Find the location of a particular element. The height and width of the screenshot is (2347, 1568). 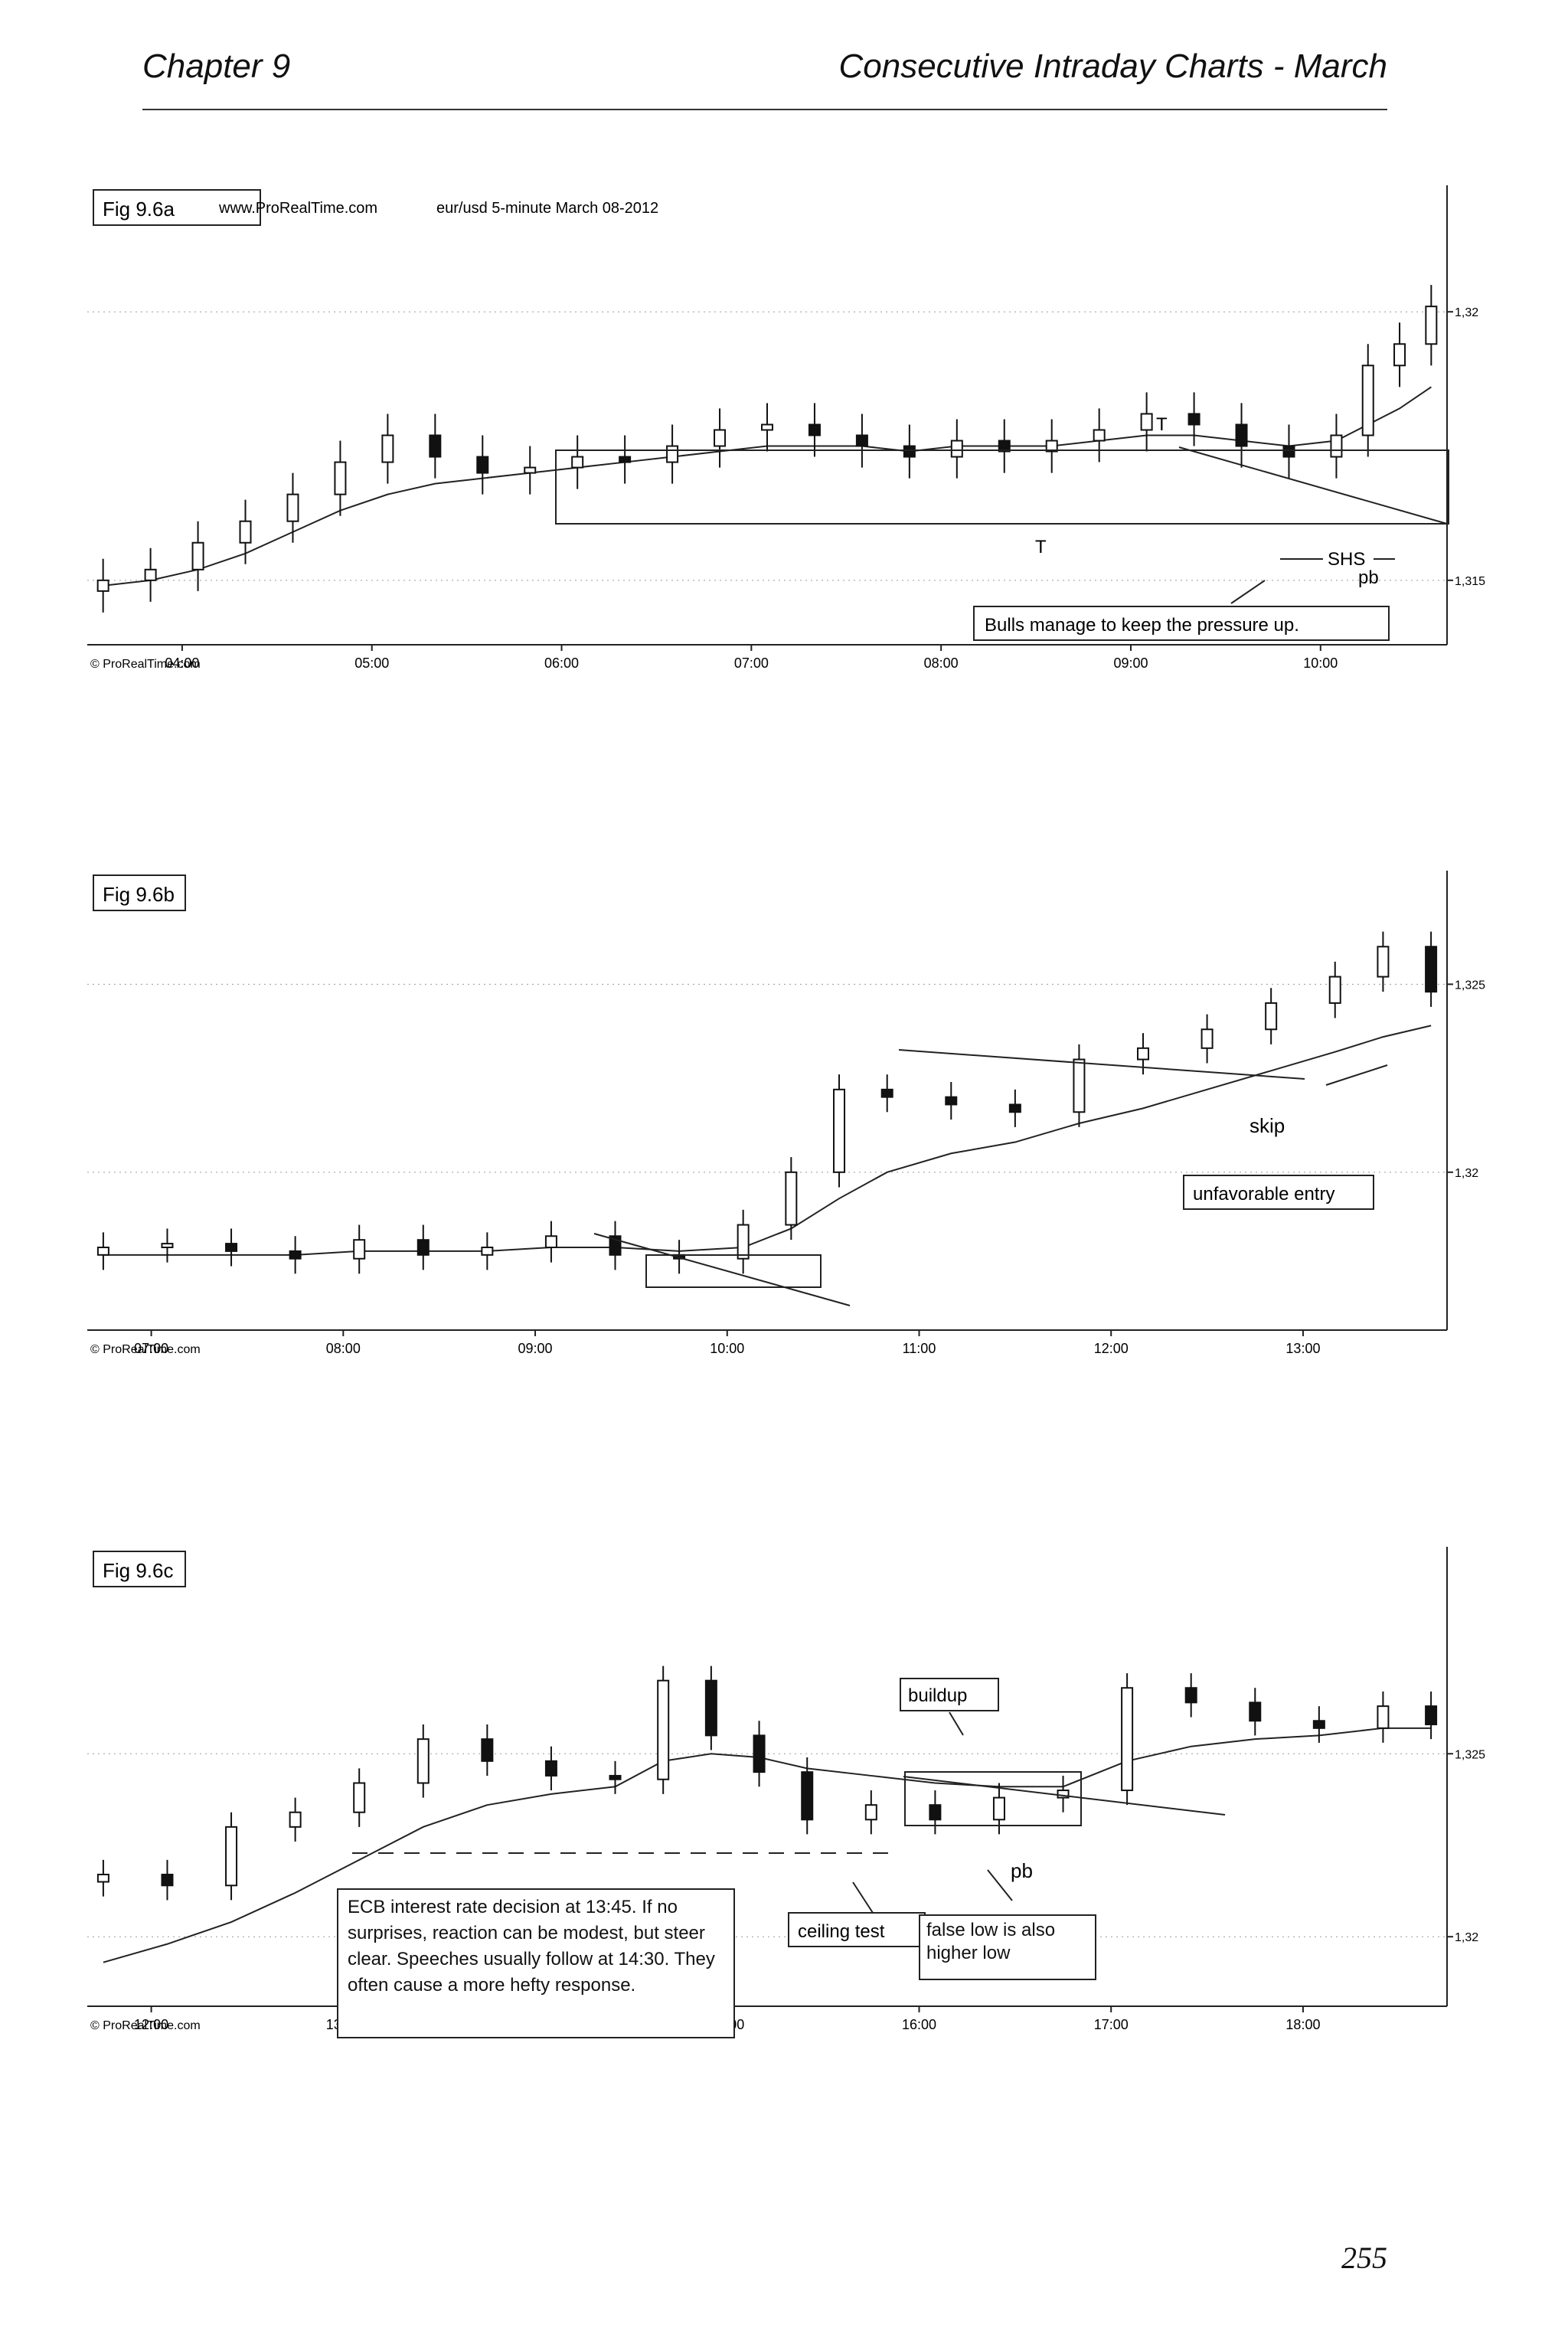

top-t-label: T is located at coordinates (1162, 424).